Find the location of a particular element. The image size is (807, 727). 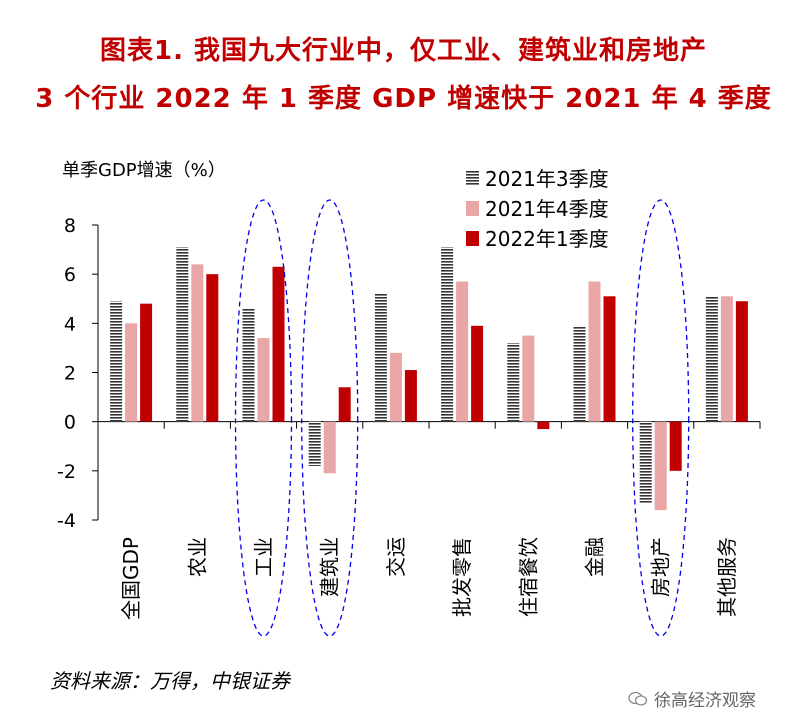

bar-2-农业 is located at coordinates (197, 343).